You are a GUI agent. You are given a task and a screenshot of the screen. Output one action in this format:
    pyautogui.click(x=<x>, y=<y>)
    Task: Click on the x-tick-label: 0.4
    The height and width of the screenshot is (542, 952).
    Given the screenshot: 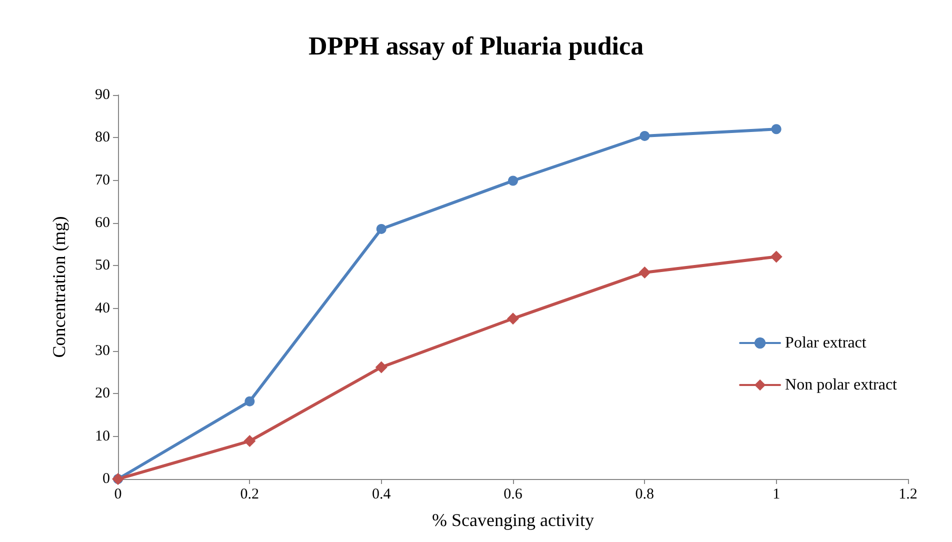 What is the action you would take?
    pyautogui.click(x=382, y=494)
    